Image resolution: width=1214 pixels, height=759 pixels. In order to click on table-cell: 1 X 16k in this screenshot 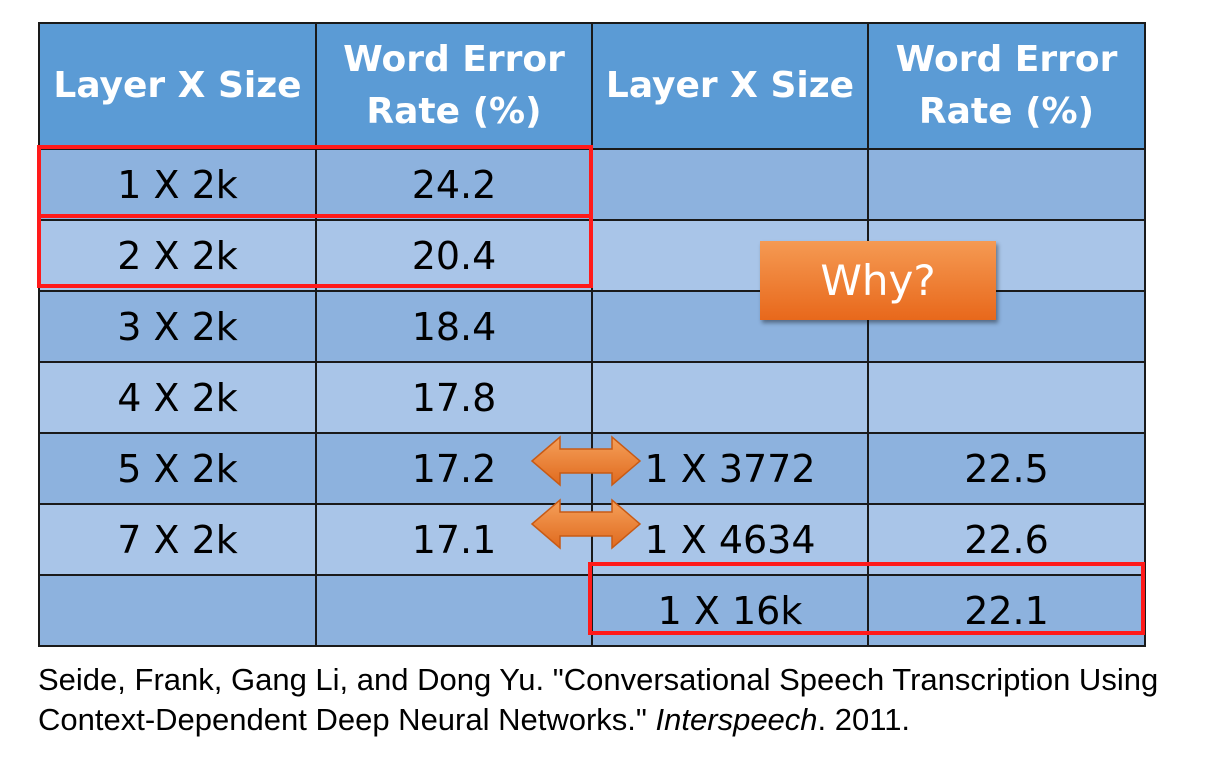, I will do `click(730, 610)`.